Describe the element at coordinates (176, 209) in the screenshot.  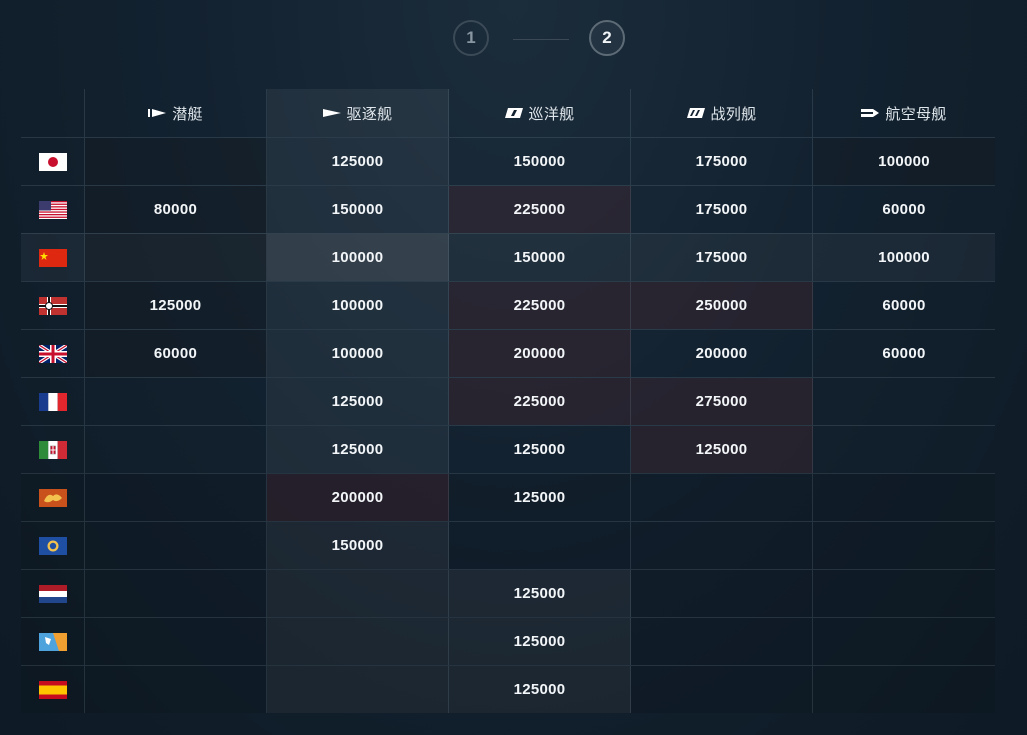
I see `cell-submarine: 80000` at that location.